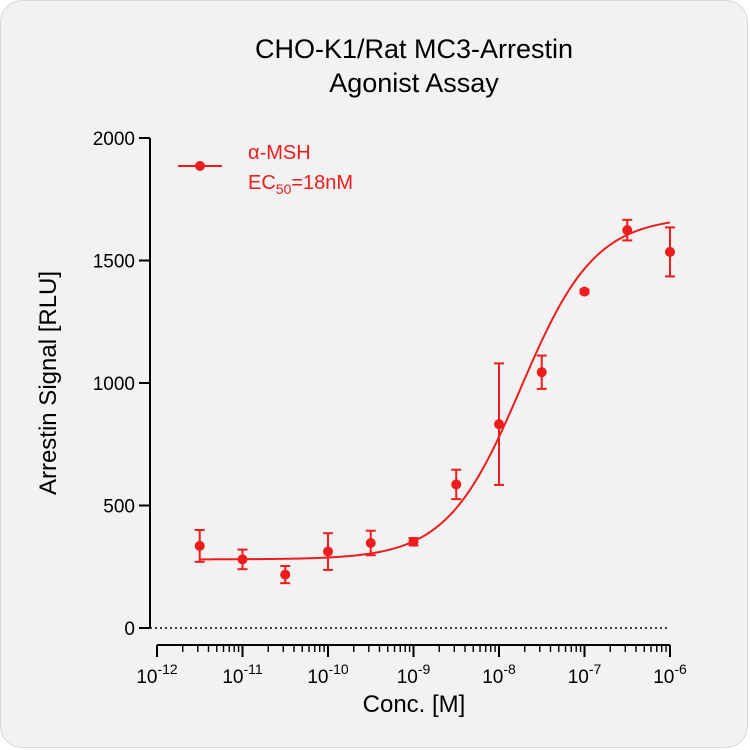 Image resolution: width=750 pixels, height=750 pixels. Describe the element at coordinates (262, 183) in the screenshot. I see `legend-ec50-prefix: EC` at that location.